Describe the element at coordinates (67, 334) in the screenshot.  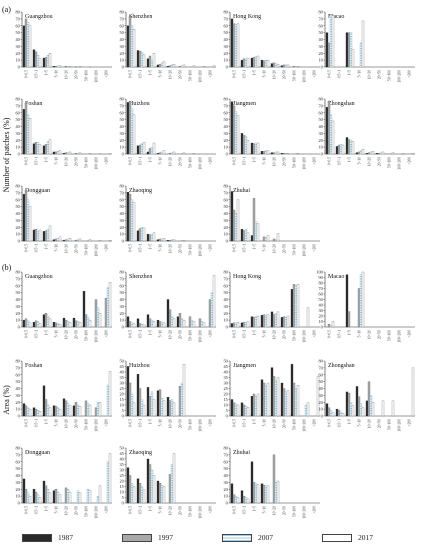
I see `x-tick-label: 10~20` at that location.